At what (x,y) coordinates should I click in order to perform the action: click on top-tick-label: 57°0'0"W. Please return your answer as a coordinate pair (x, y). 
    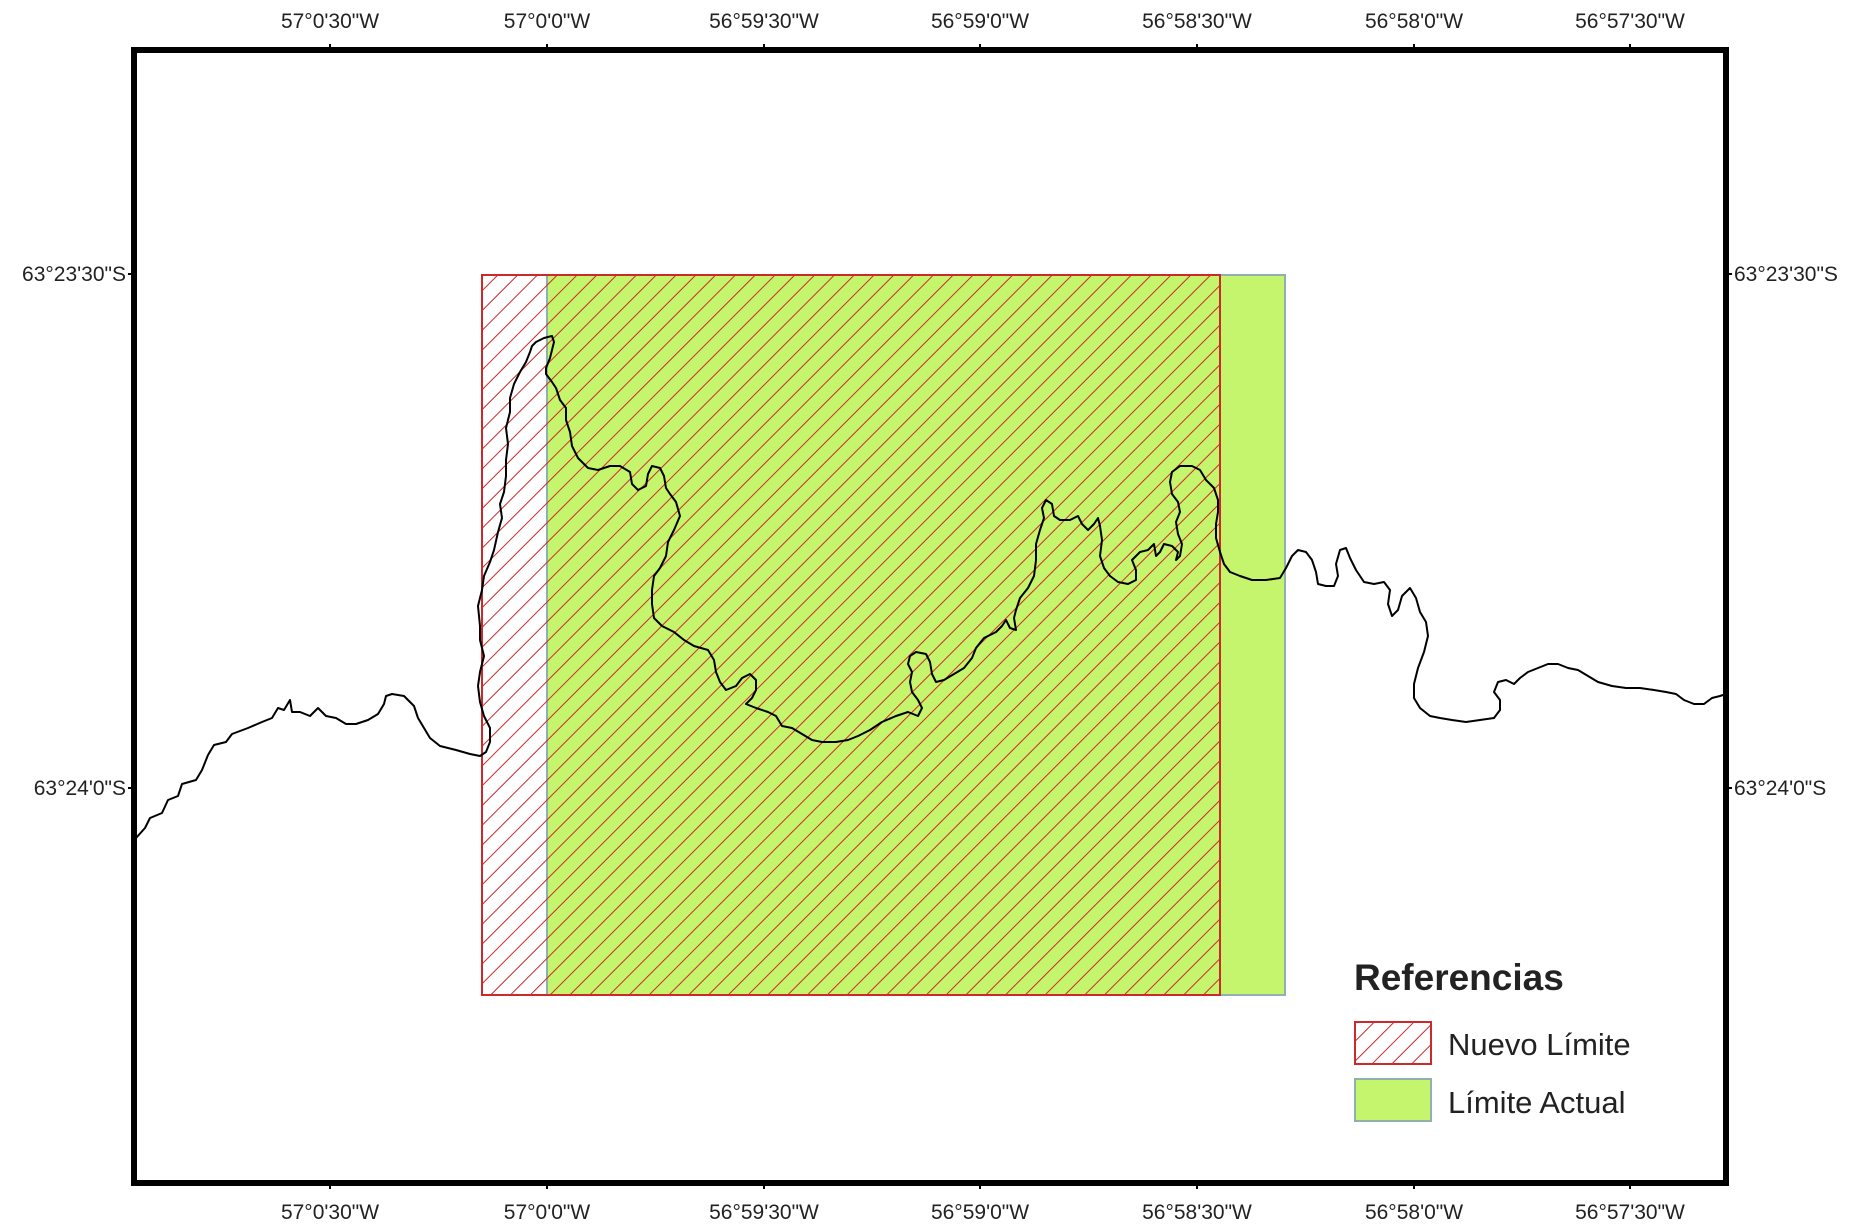
    Looking at the image, I should click on (547, 21).